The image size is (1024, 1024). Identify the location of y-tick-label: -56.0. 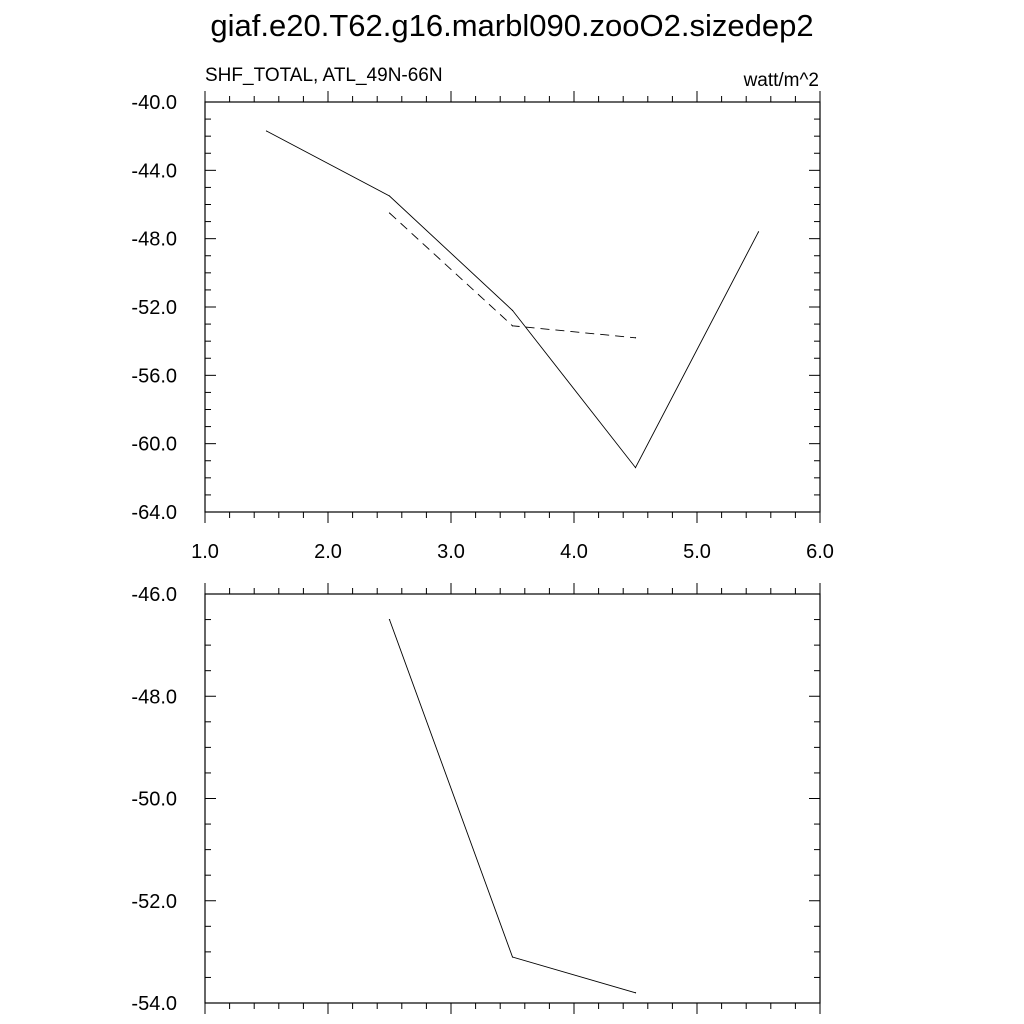
(154, 376).